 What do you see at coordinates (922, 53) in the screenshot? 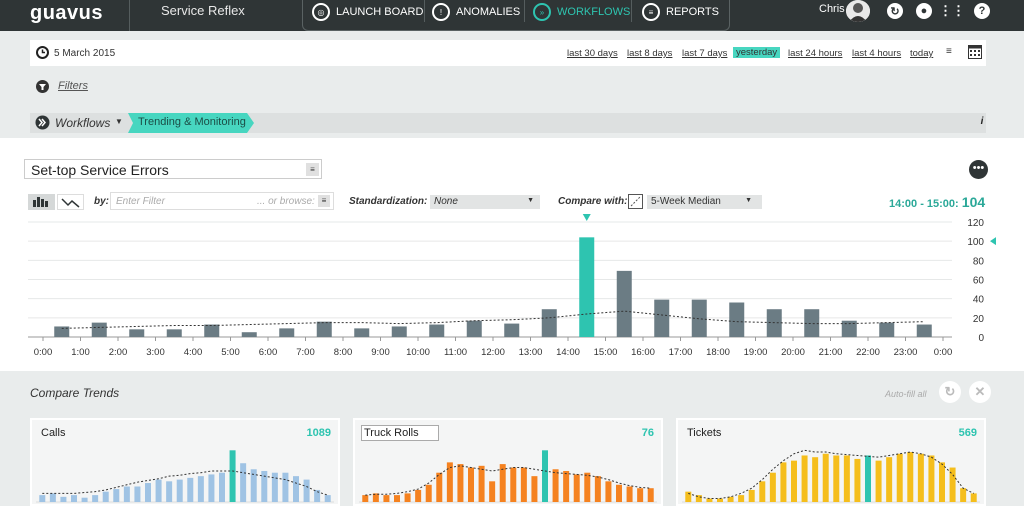
I see `range-today: today` at bounding box center [922, 53].